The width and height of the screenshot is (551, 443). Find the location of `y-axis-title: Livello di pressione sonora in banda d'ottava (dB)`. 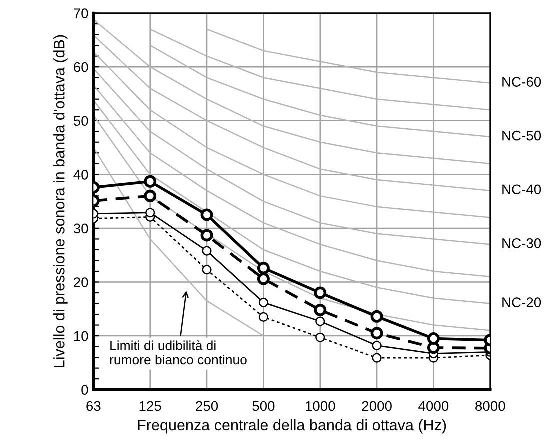

y-axis-title: Livello di pressione sonora in banda d'ottava (dB) is located at coordinates (61, 201).